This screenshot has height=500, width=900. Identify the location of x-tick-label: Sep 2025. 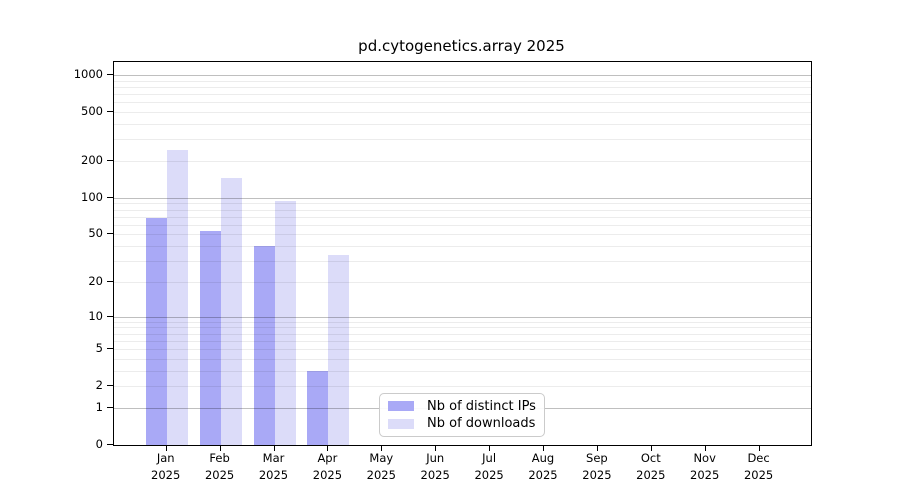
(597, 466).